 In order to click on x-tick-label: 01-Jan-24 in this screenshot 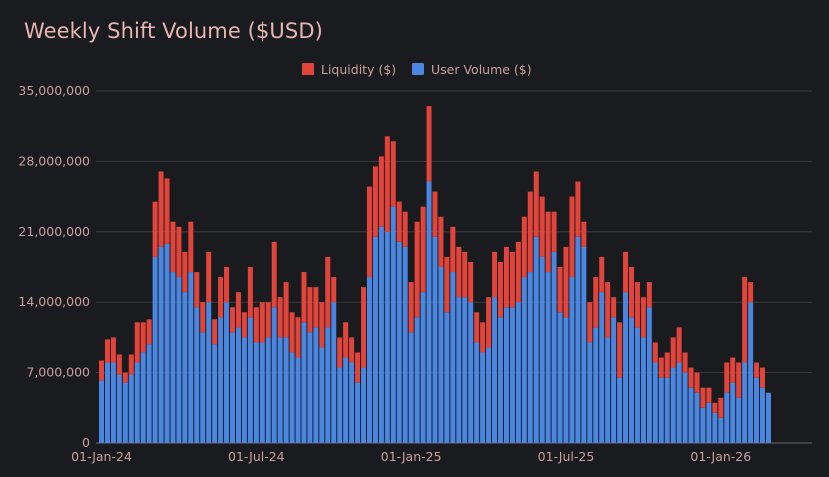, I will do `click(101, 456)`.